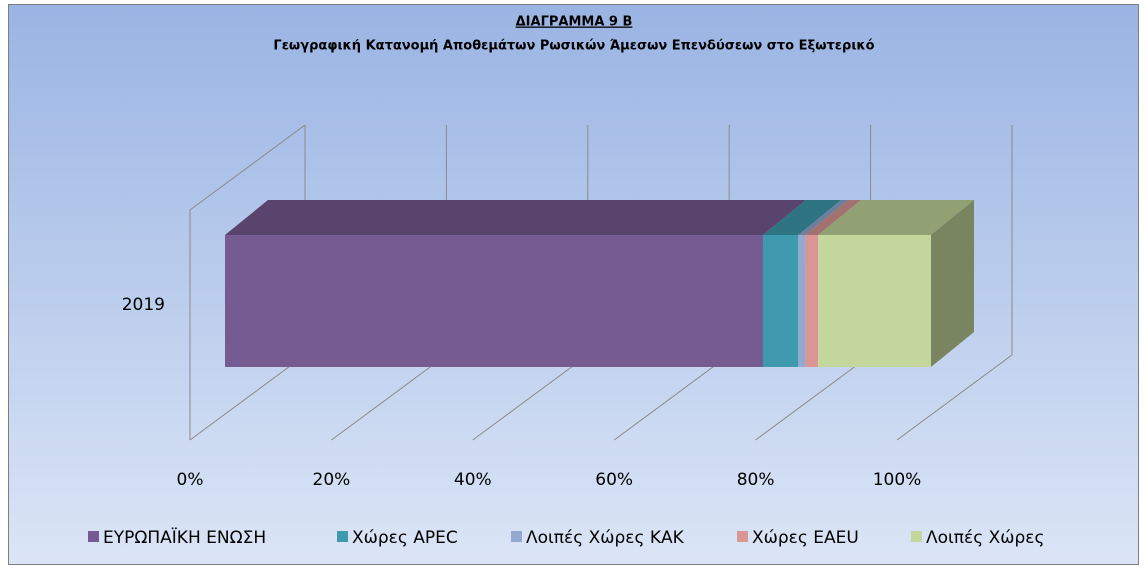  What do you see at coordinates (473, 480) in the screenshot?
I see `x-tick-label: 40%` at bounding box center [473, 480].